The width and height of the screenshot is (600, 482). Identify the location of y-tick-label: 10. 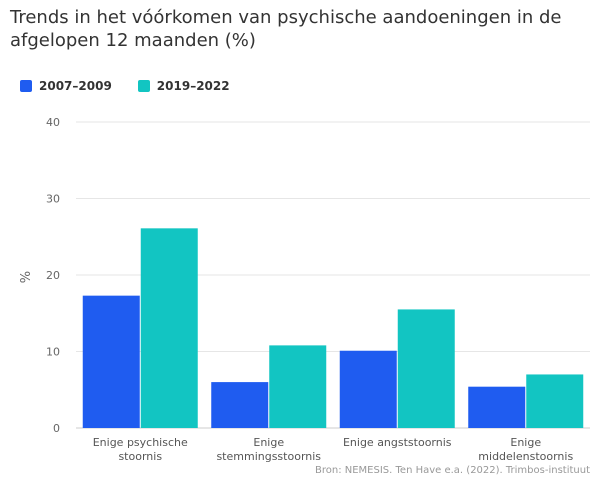
(53, 352).